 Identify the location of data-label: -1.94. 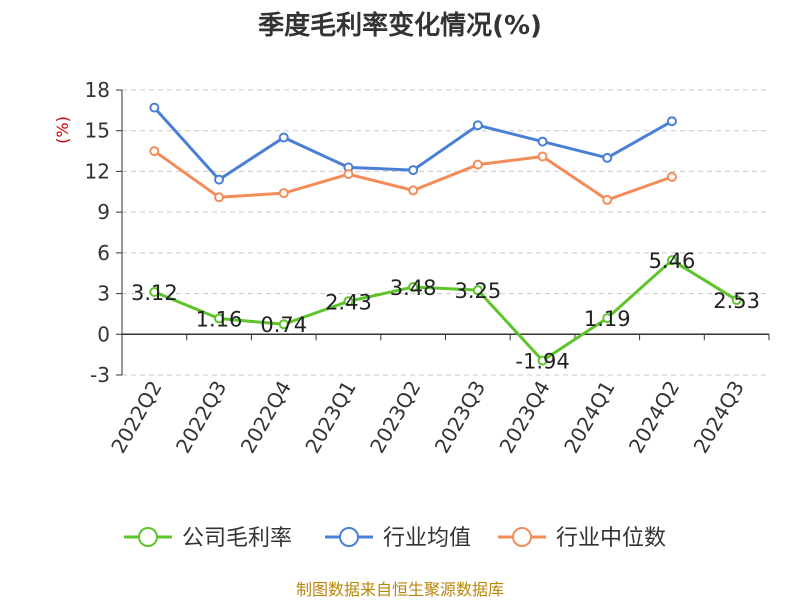
(542, 362).